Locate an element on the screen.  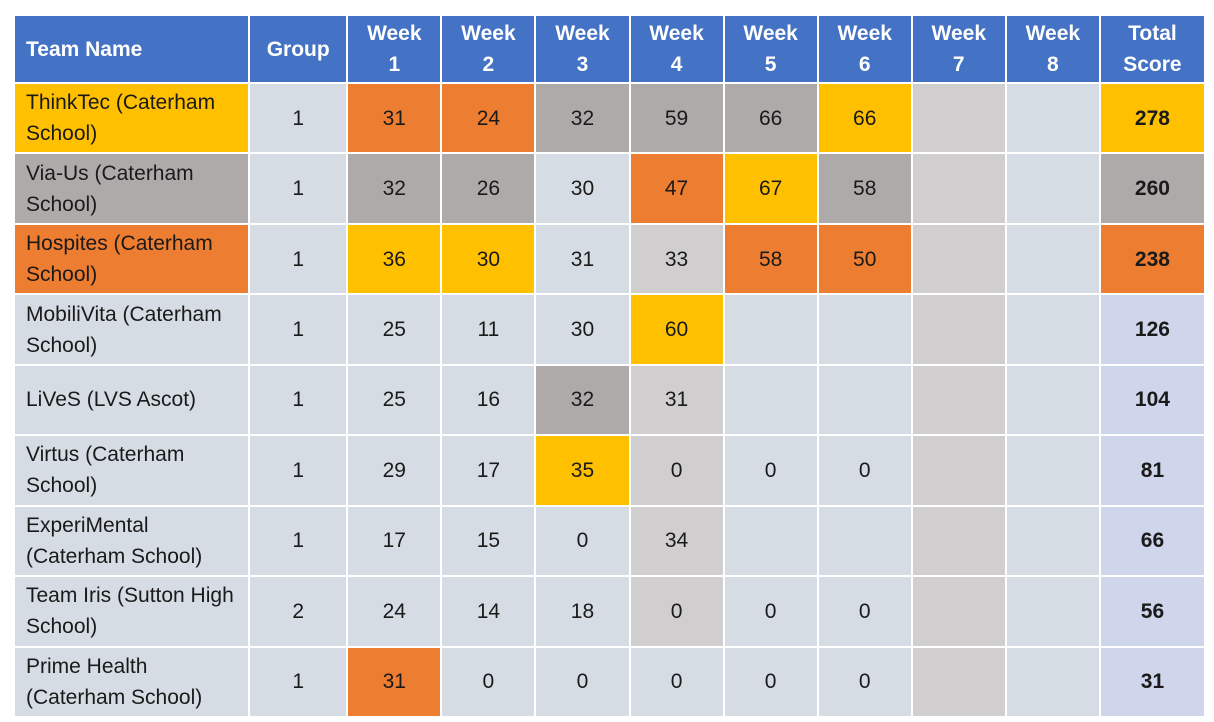
team-name-cell: Virtus (Caterham School) is located at coordinates (132, 470).